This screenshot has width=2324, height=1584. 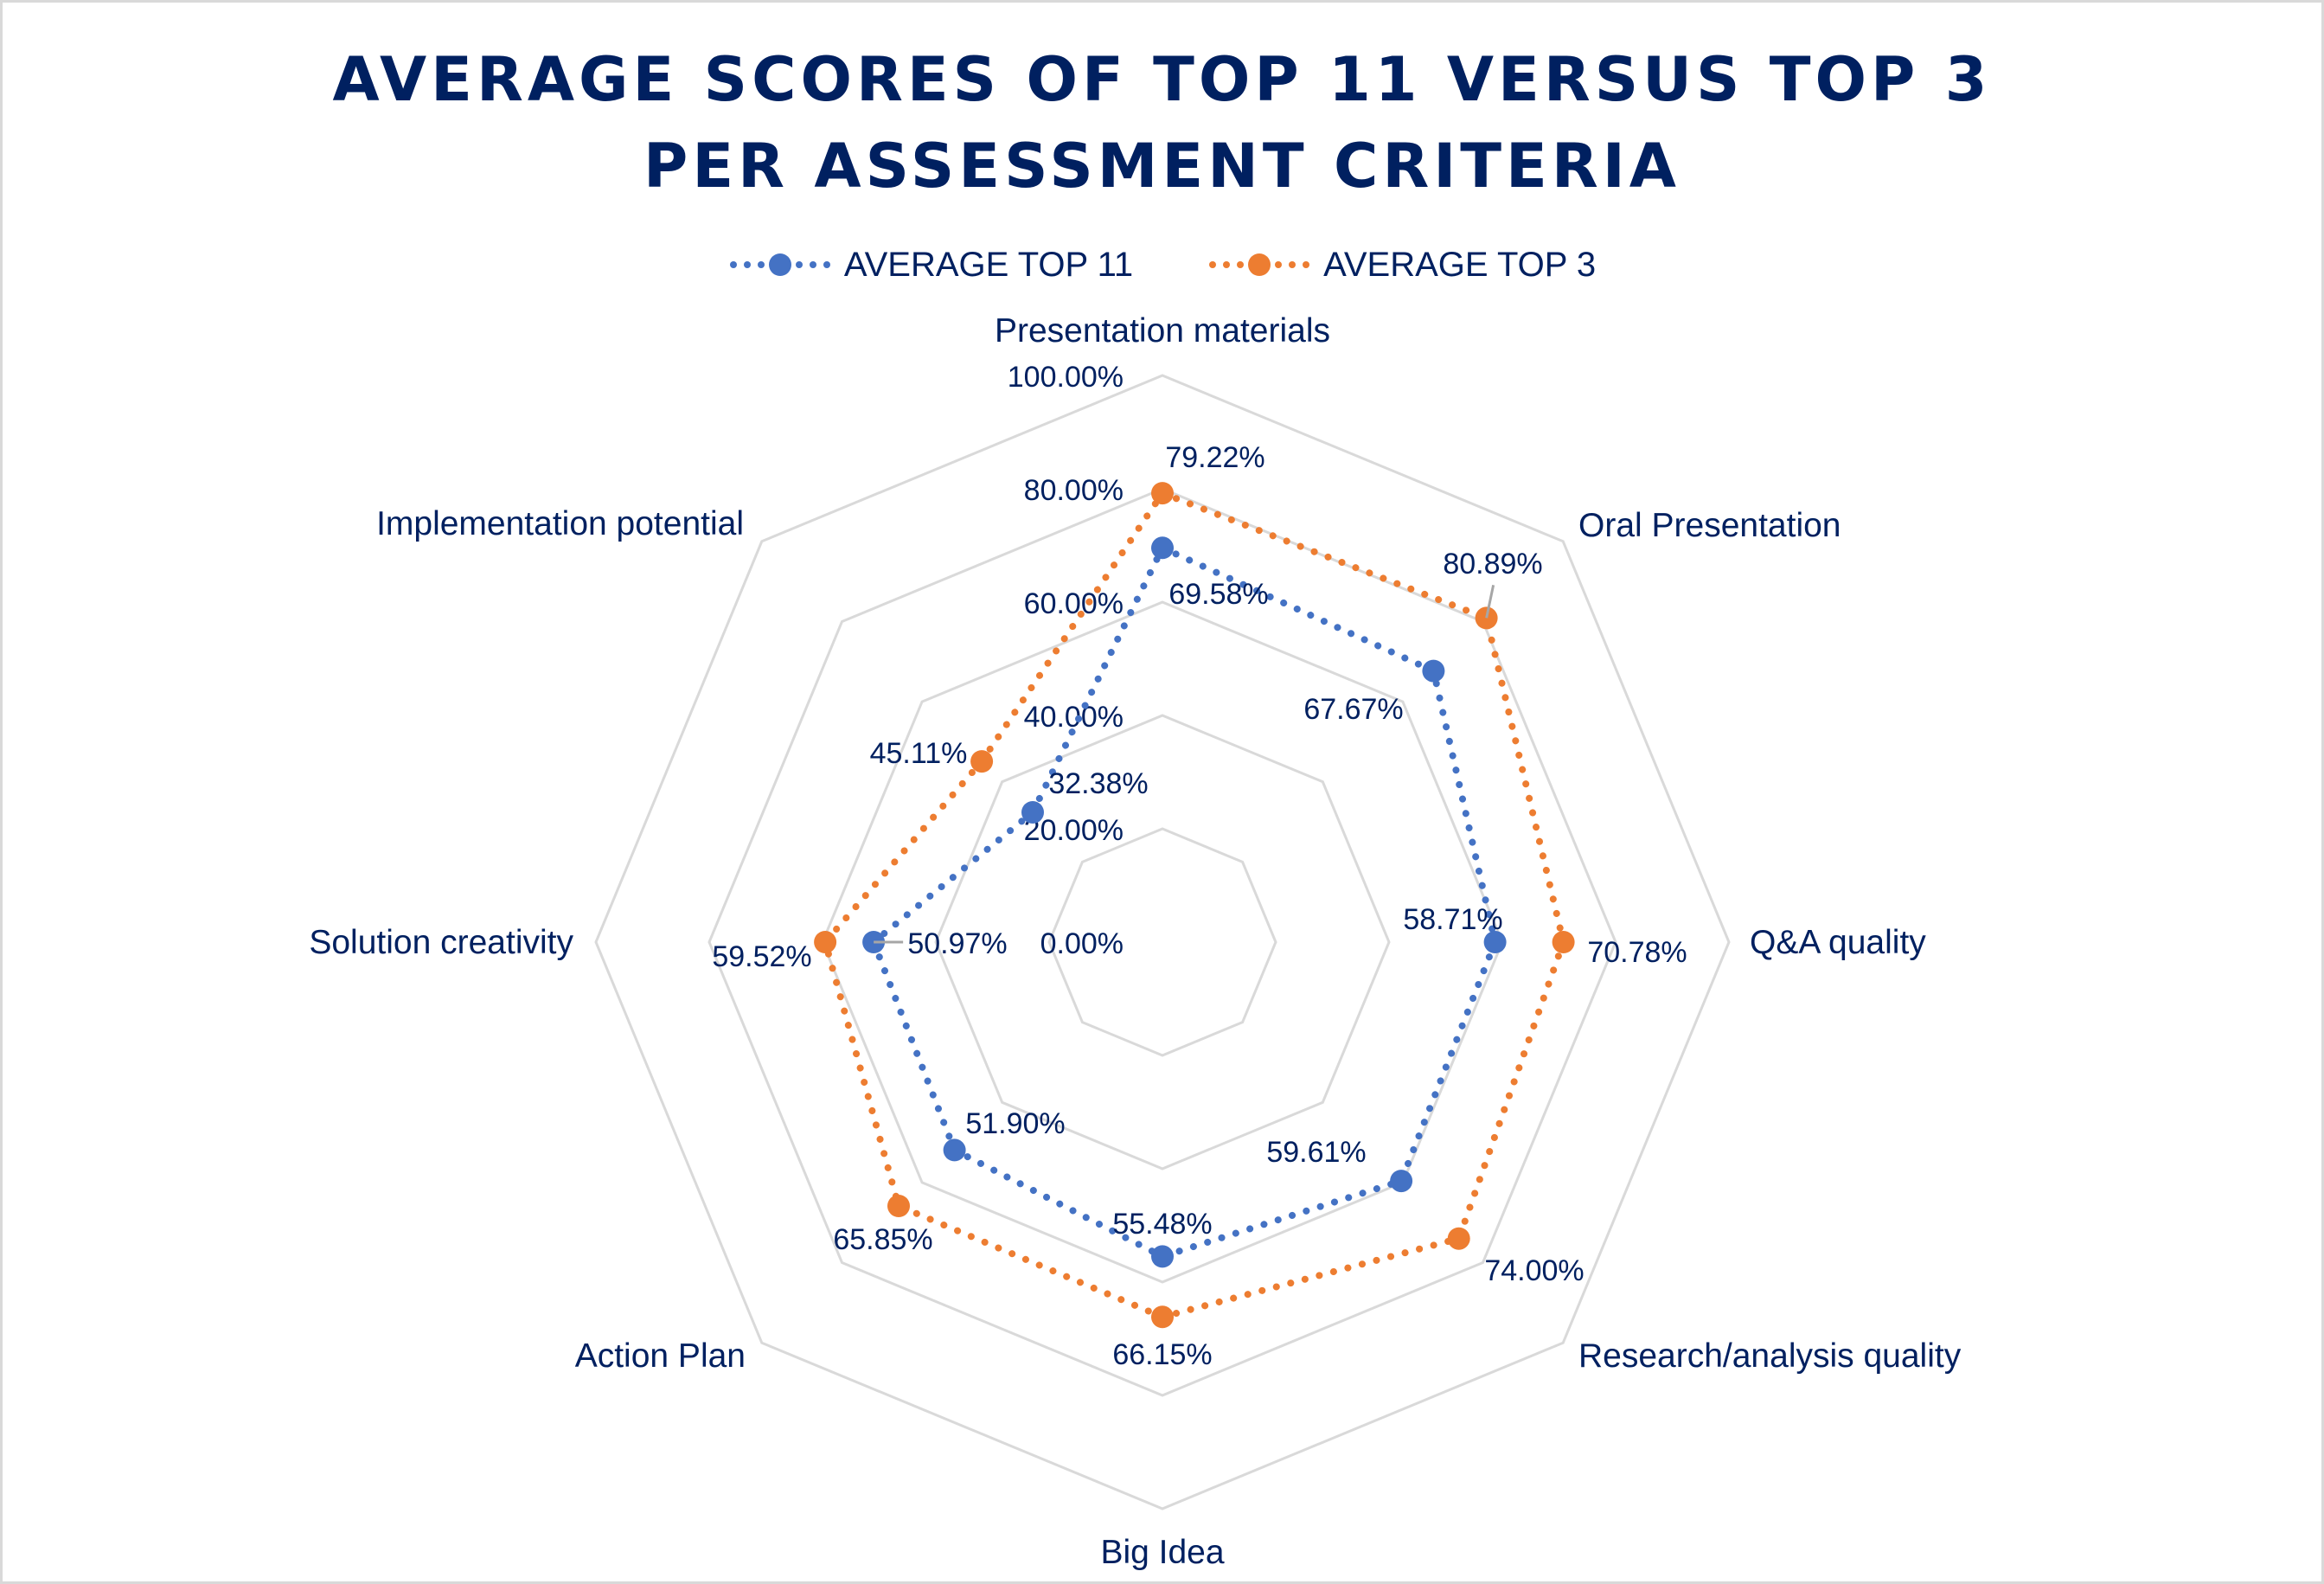 I want to click on category-label: Q&A quality, so click(x=1838, y=942).